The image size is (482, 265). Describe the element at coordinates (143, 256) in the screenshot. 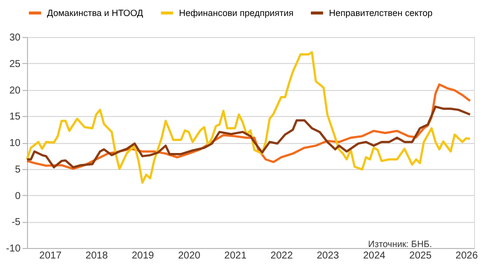

I see `x-tick-label: 2019` at that location.